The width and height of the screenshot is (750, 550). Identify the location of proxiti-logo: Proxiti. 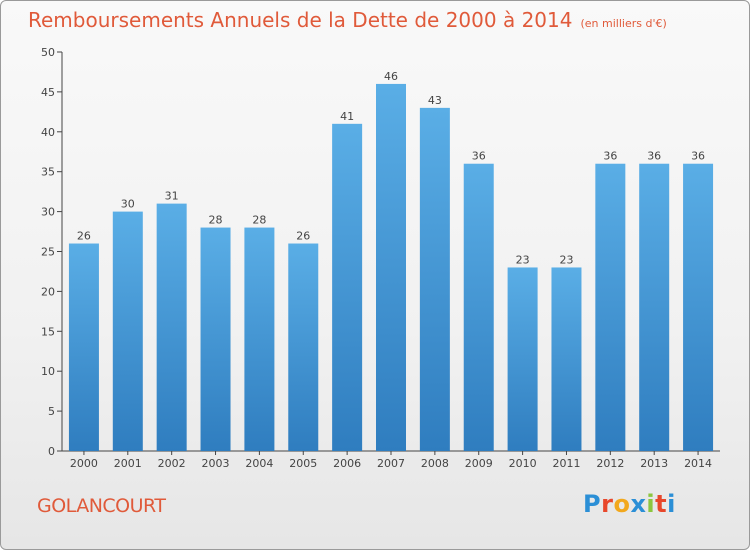
(629, 504).